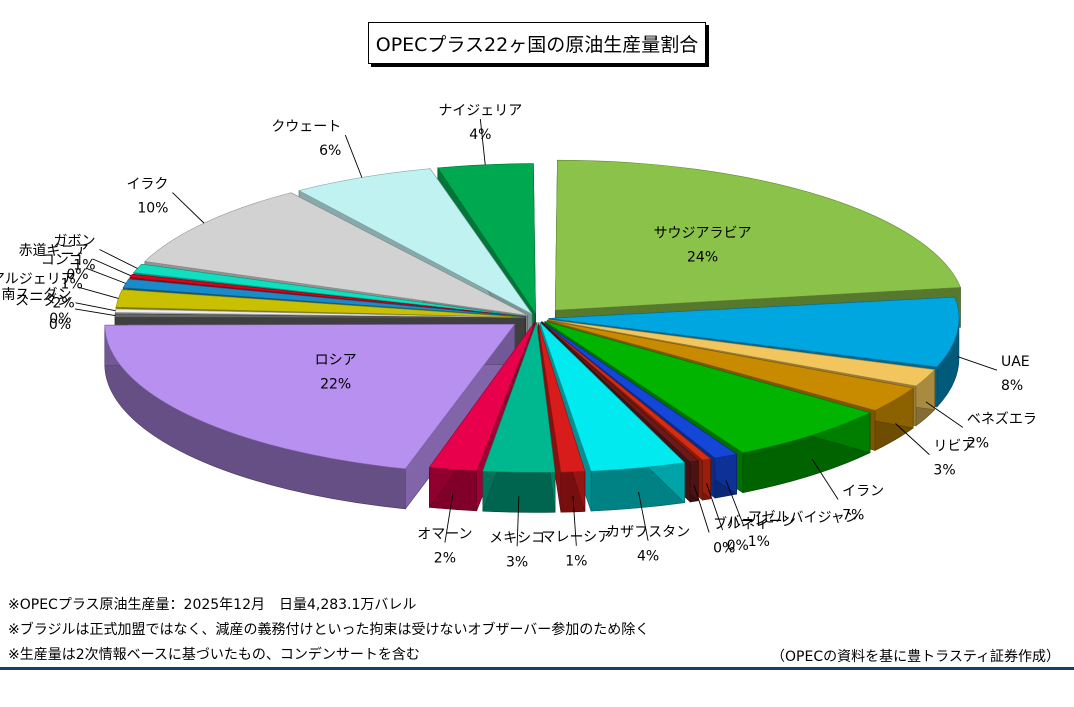 Image resolution: width=1074 pixels, height=707 pixels. I want to click on footnote-basis: ※生産量は2次情報ベースに基づいたもの、コンデンサートを含む, so click(214, 655).